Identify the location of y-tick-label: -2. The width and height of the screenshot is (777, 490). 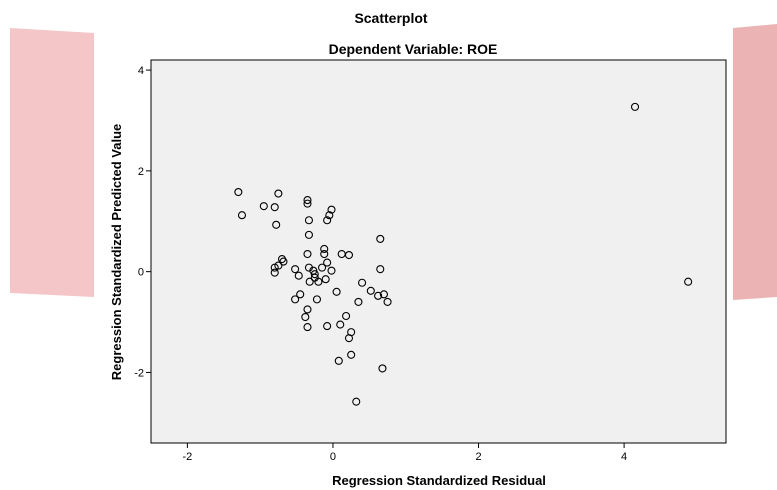
(139, 373).